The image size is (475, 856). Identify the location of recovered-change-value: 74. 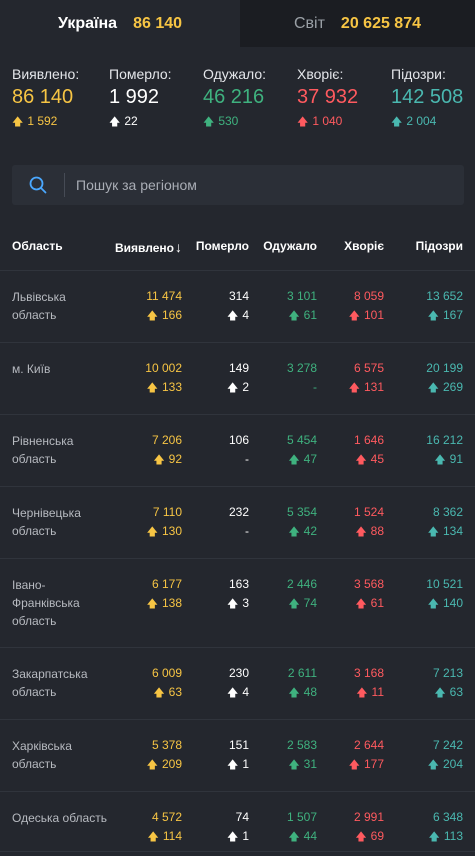
(310, 603).